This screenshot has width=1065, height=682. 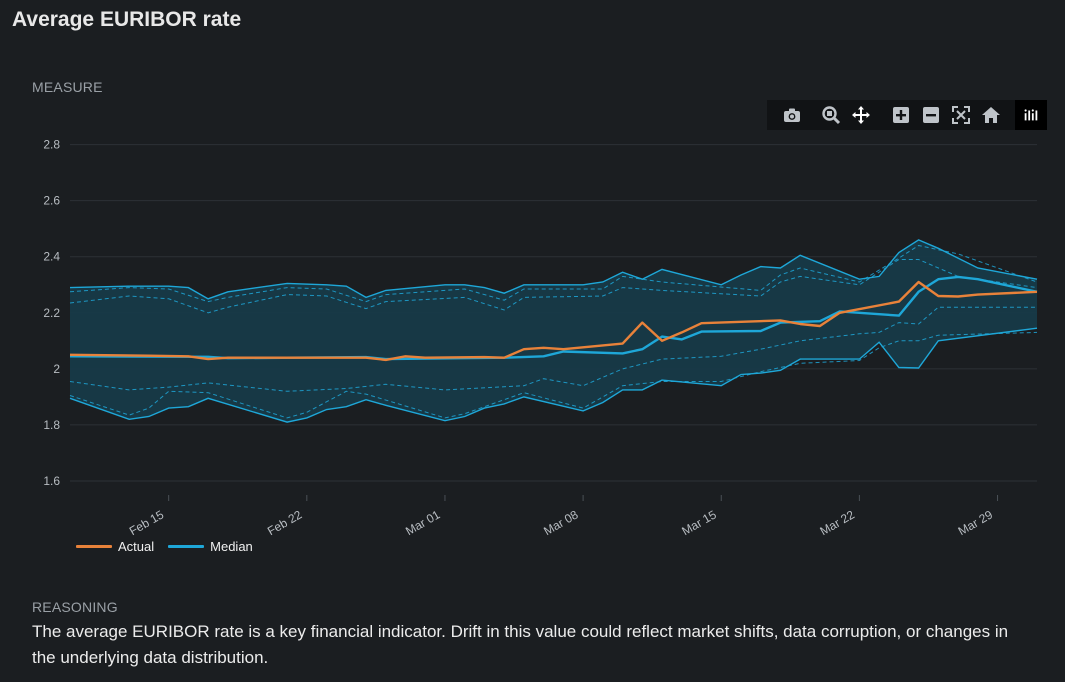 What do you see at coordinates (901, 115) in the screenshot?
I see `zoom-in-icon` at bounding box center [901, 115].